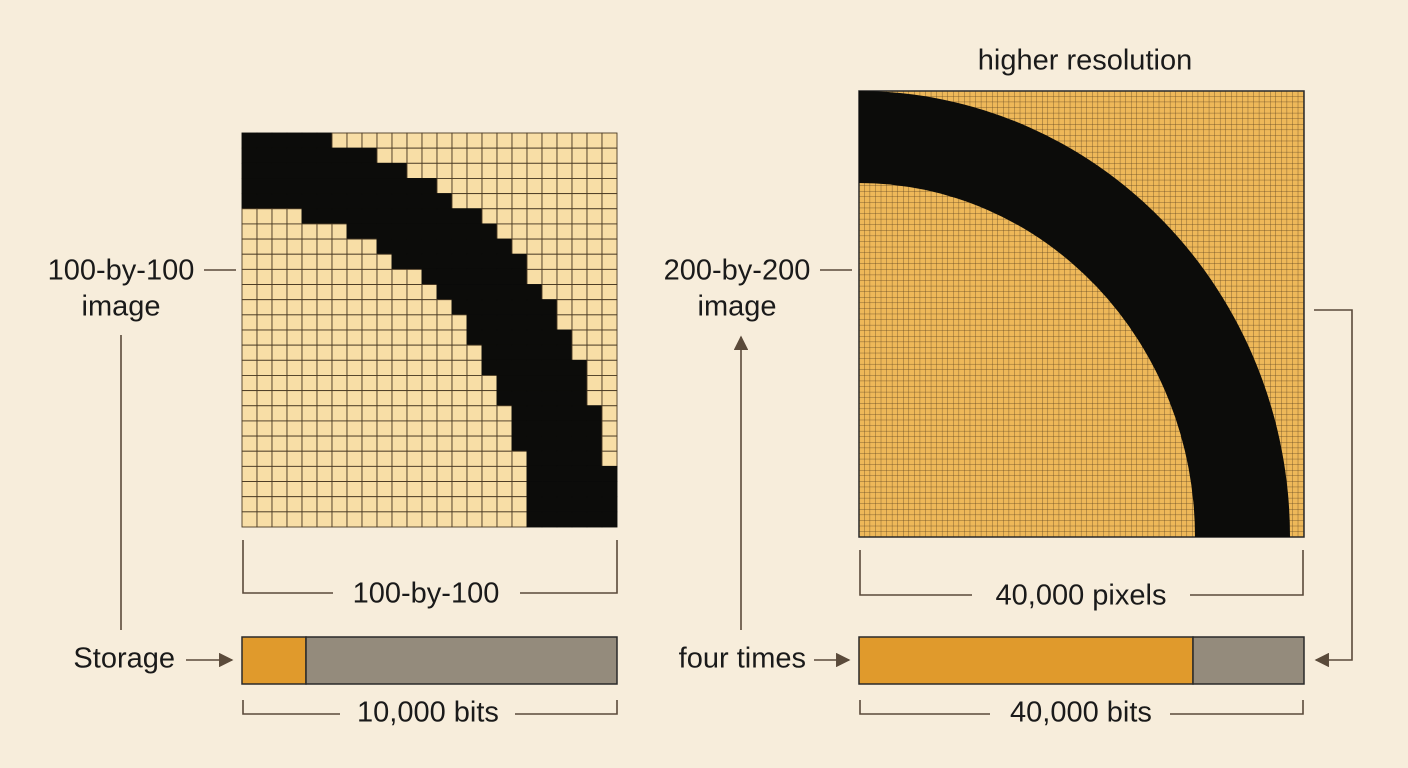 This screenshot has height=768, width=1408. Describe the element at coordinates (1026, 660) in the screenshot. I see `storage-bar-used` at that location.